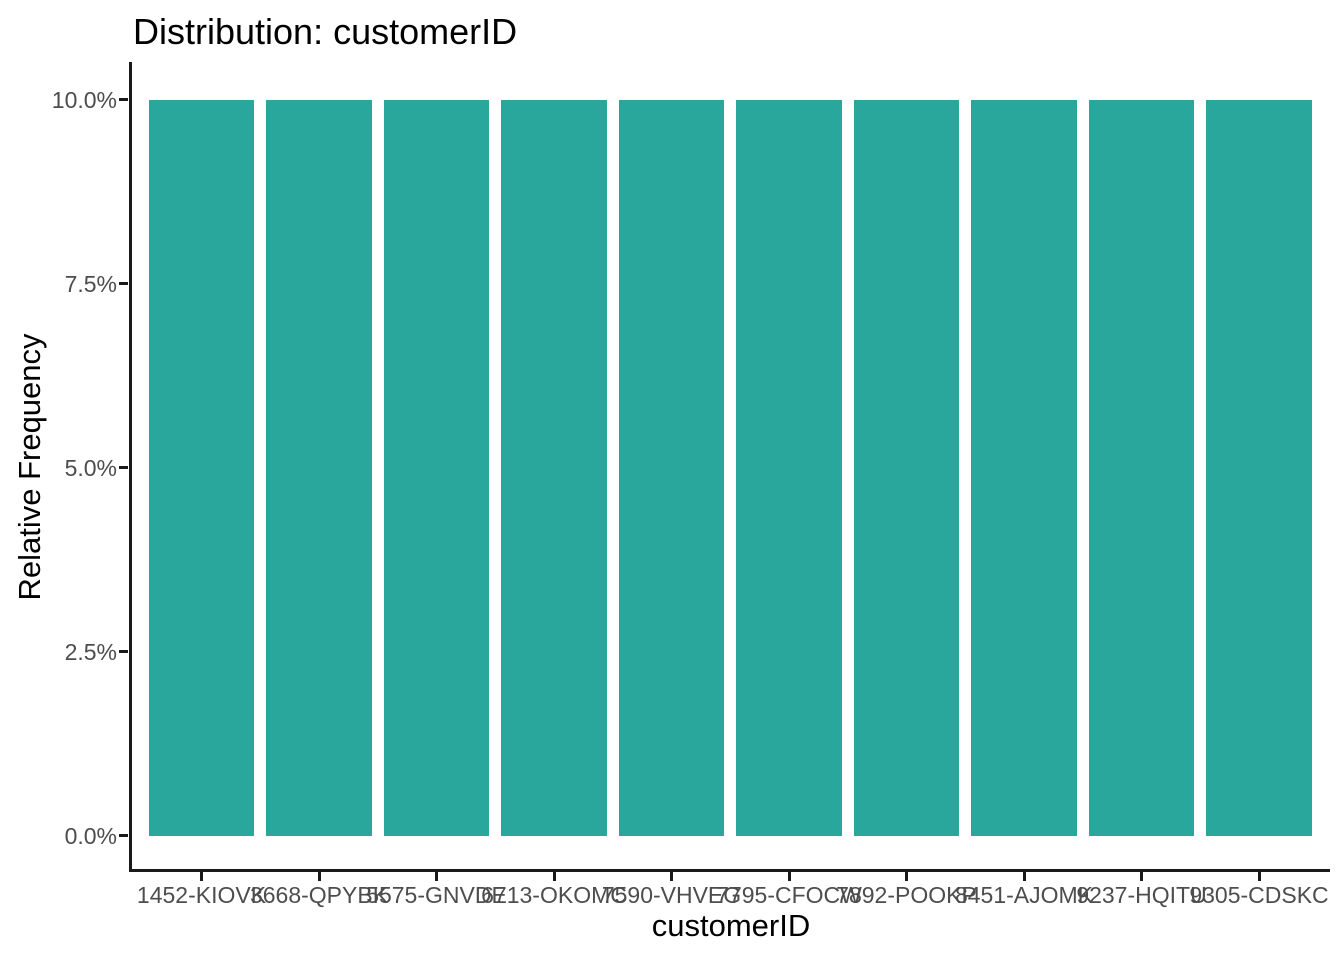  What do you see at coordinates (671, 467) in the screenshot?
I see `bar-7590-VHVEG` at bounding box center [671, 467].